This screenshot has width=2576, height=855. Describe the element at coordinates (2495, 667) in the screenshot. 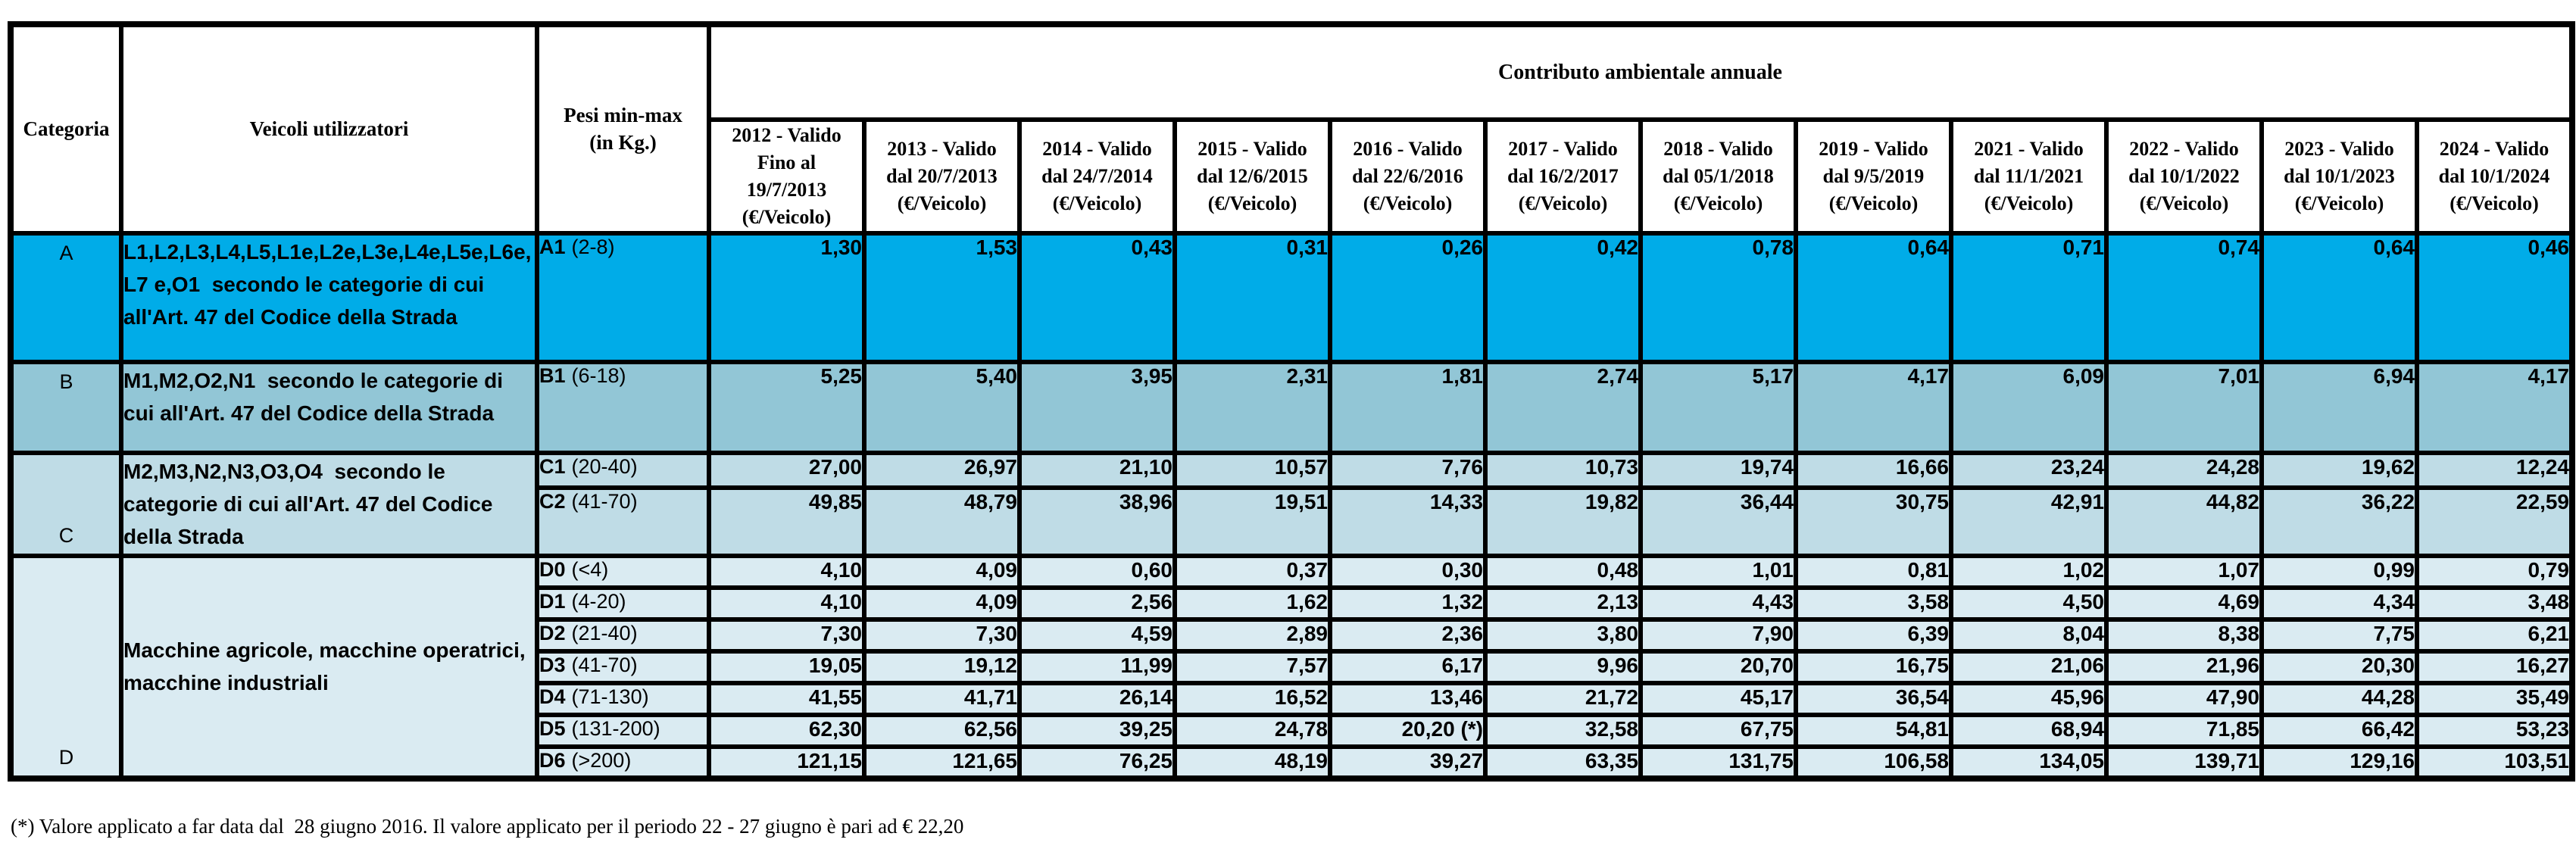

I see `value-D3-year-11: 16,27` at that location.